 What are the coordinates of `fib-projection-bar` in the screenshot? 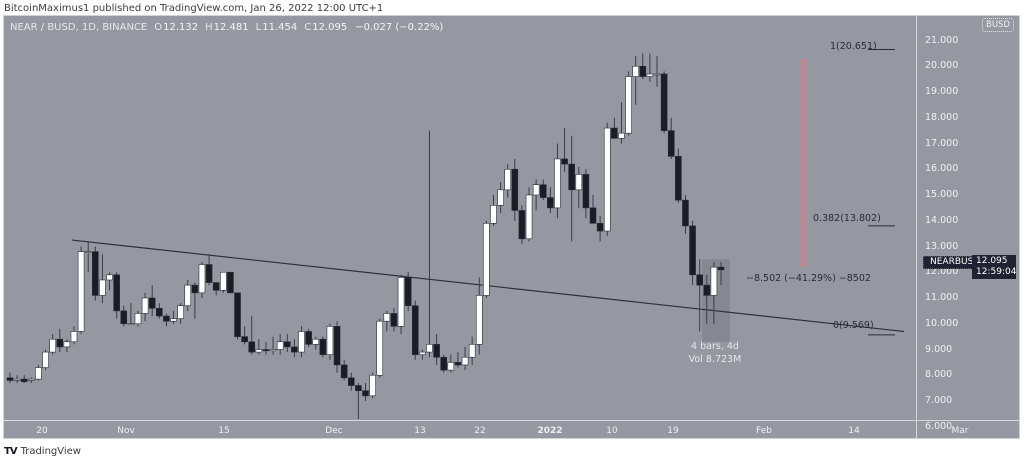 It's located at (802, 163).